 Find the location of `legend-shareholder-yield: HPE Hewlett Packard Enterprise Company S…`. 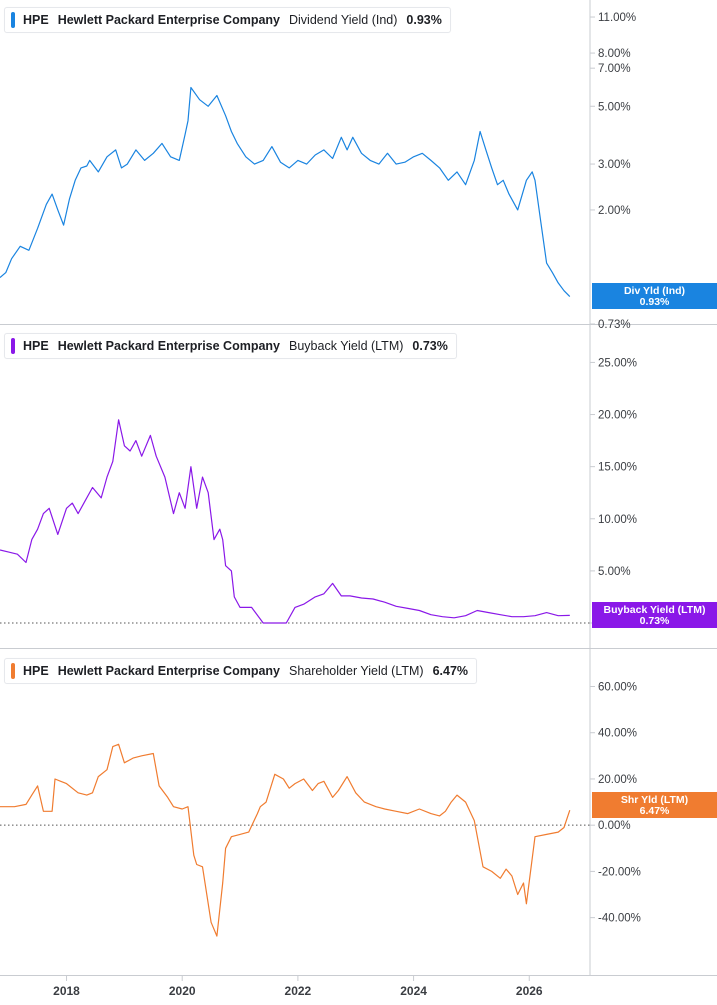

legend-shareholder-yield: HPE Hewlett Packard Enterprise Company S… is located at coordinates (241, 671).